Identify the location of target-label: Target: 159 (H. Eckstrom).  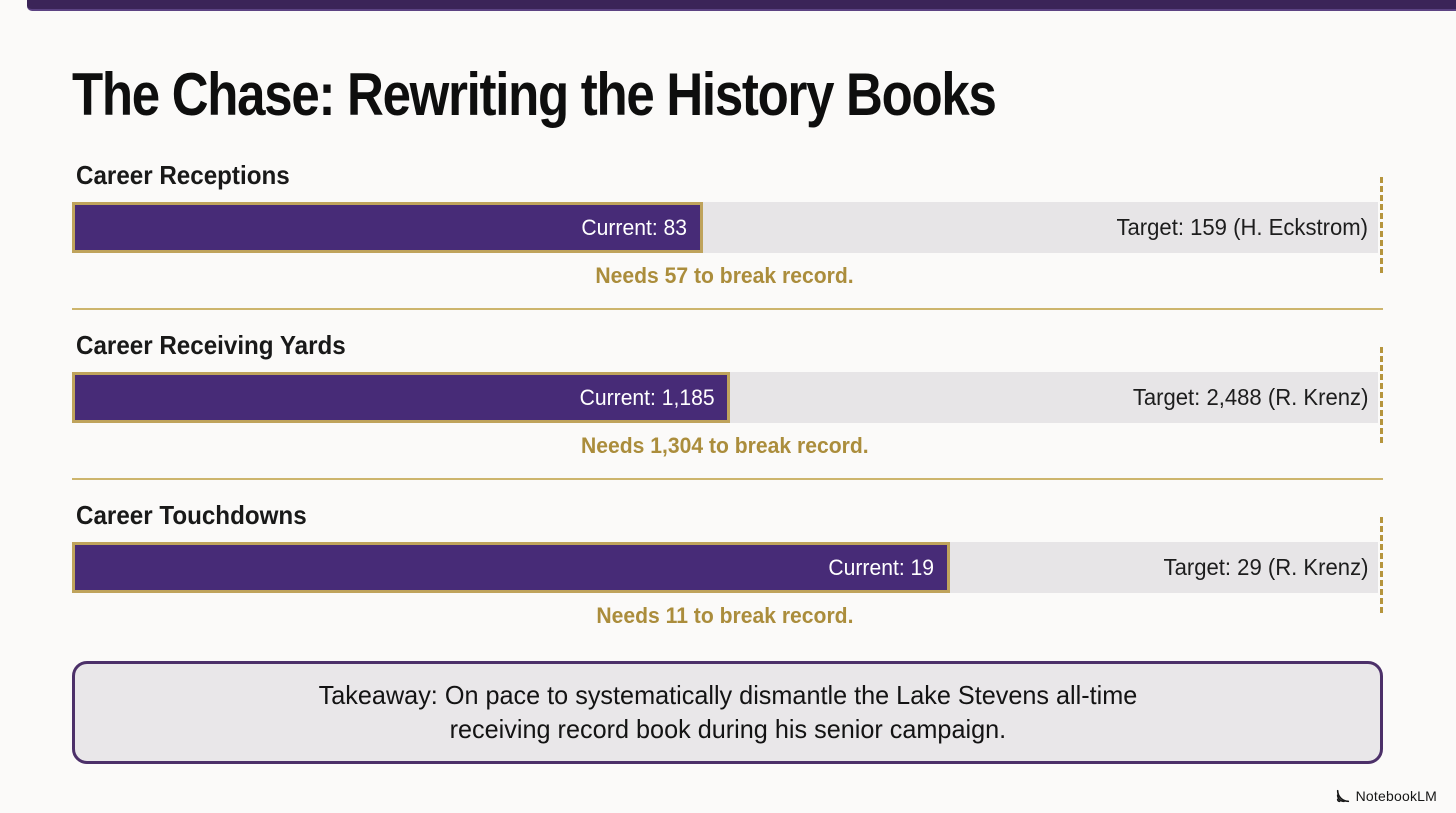
(1242, 227).